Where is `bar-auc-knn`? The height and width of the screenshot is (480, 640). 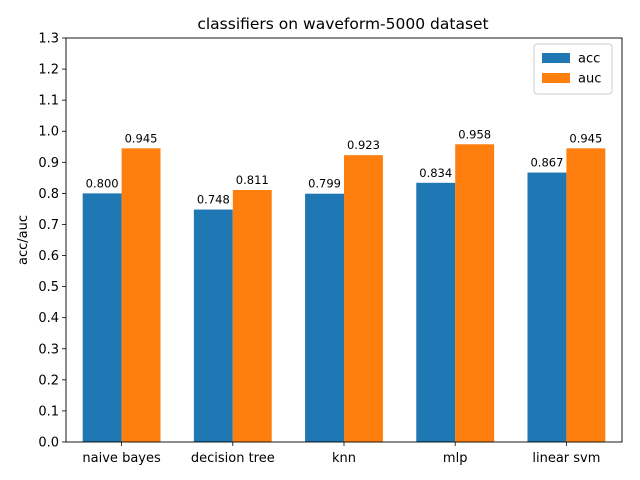 bar-auc-knn is located at coordinates (363, 298).